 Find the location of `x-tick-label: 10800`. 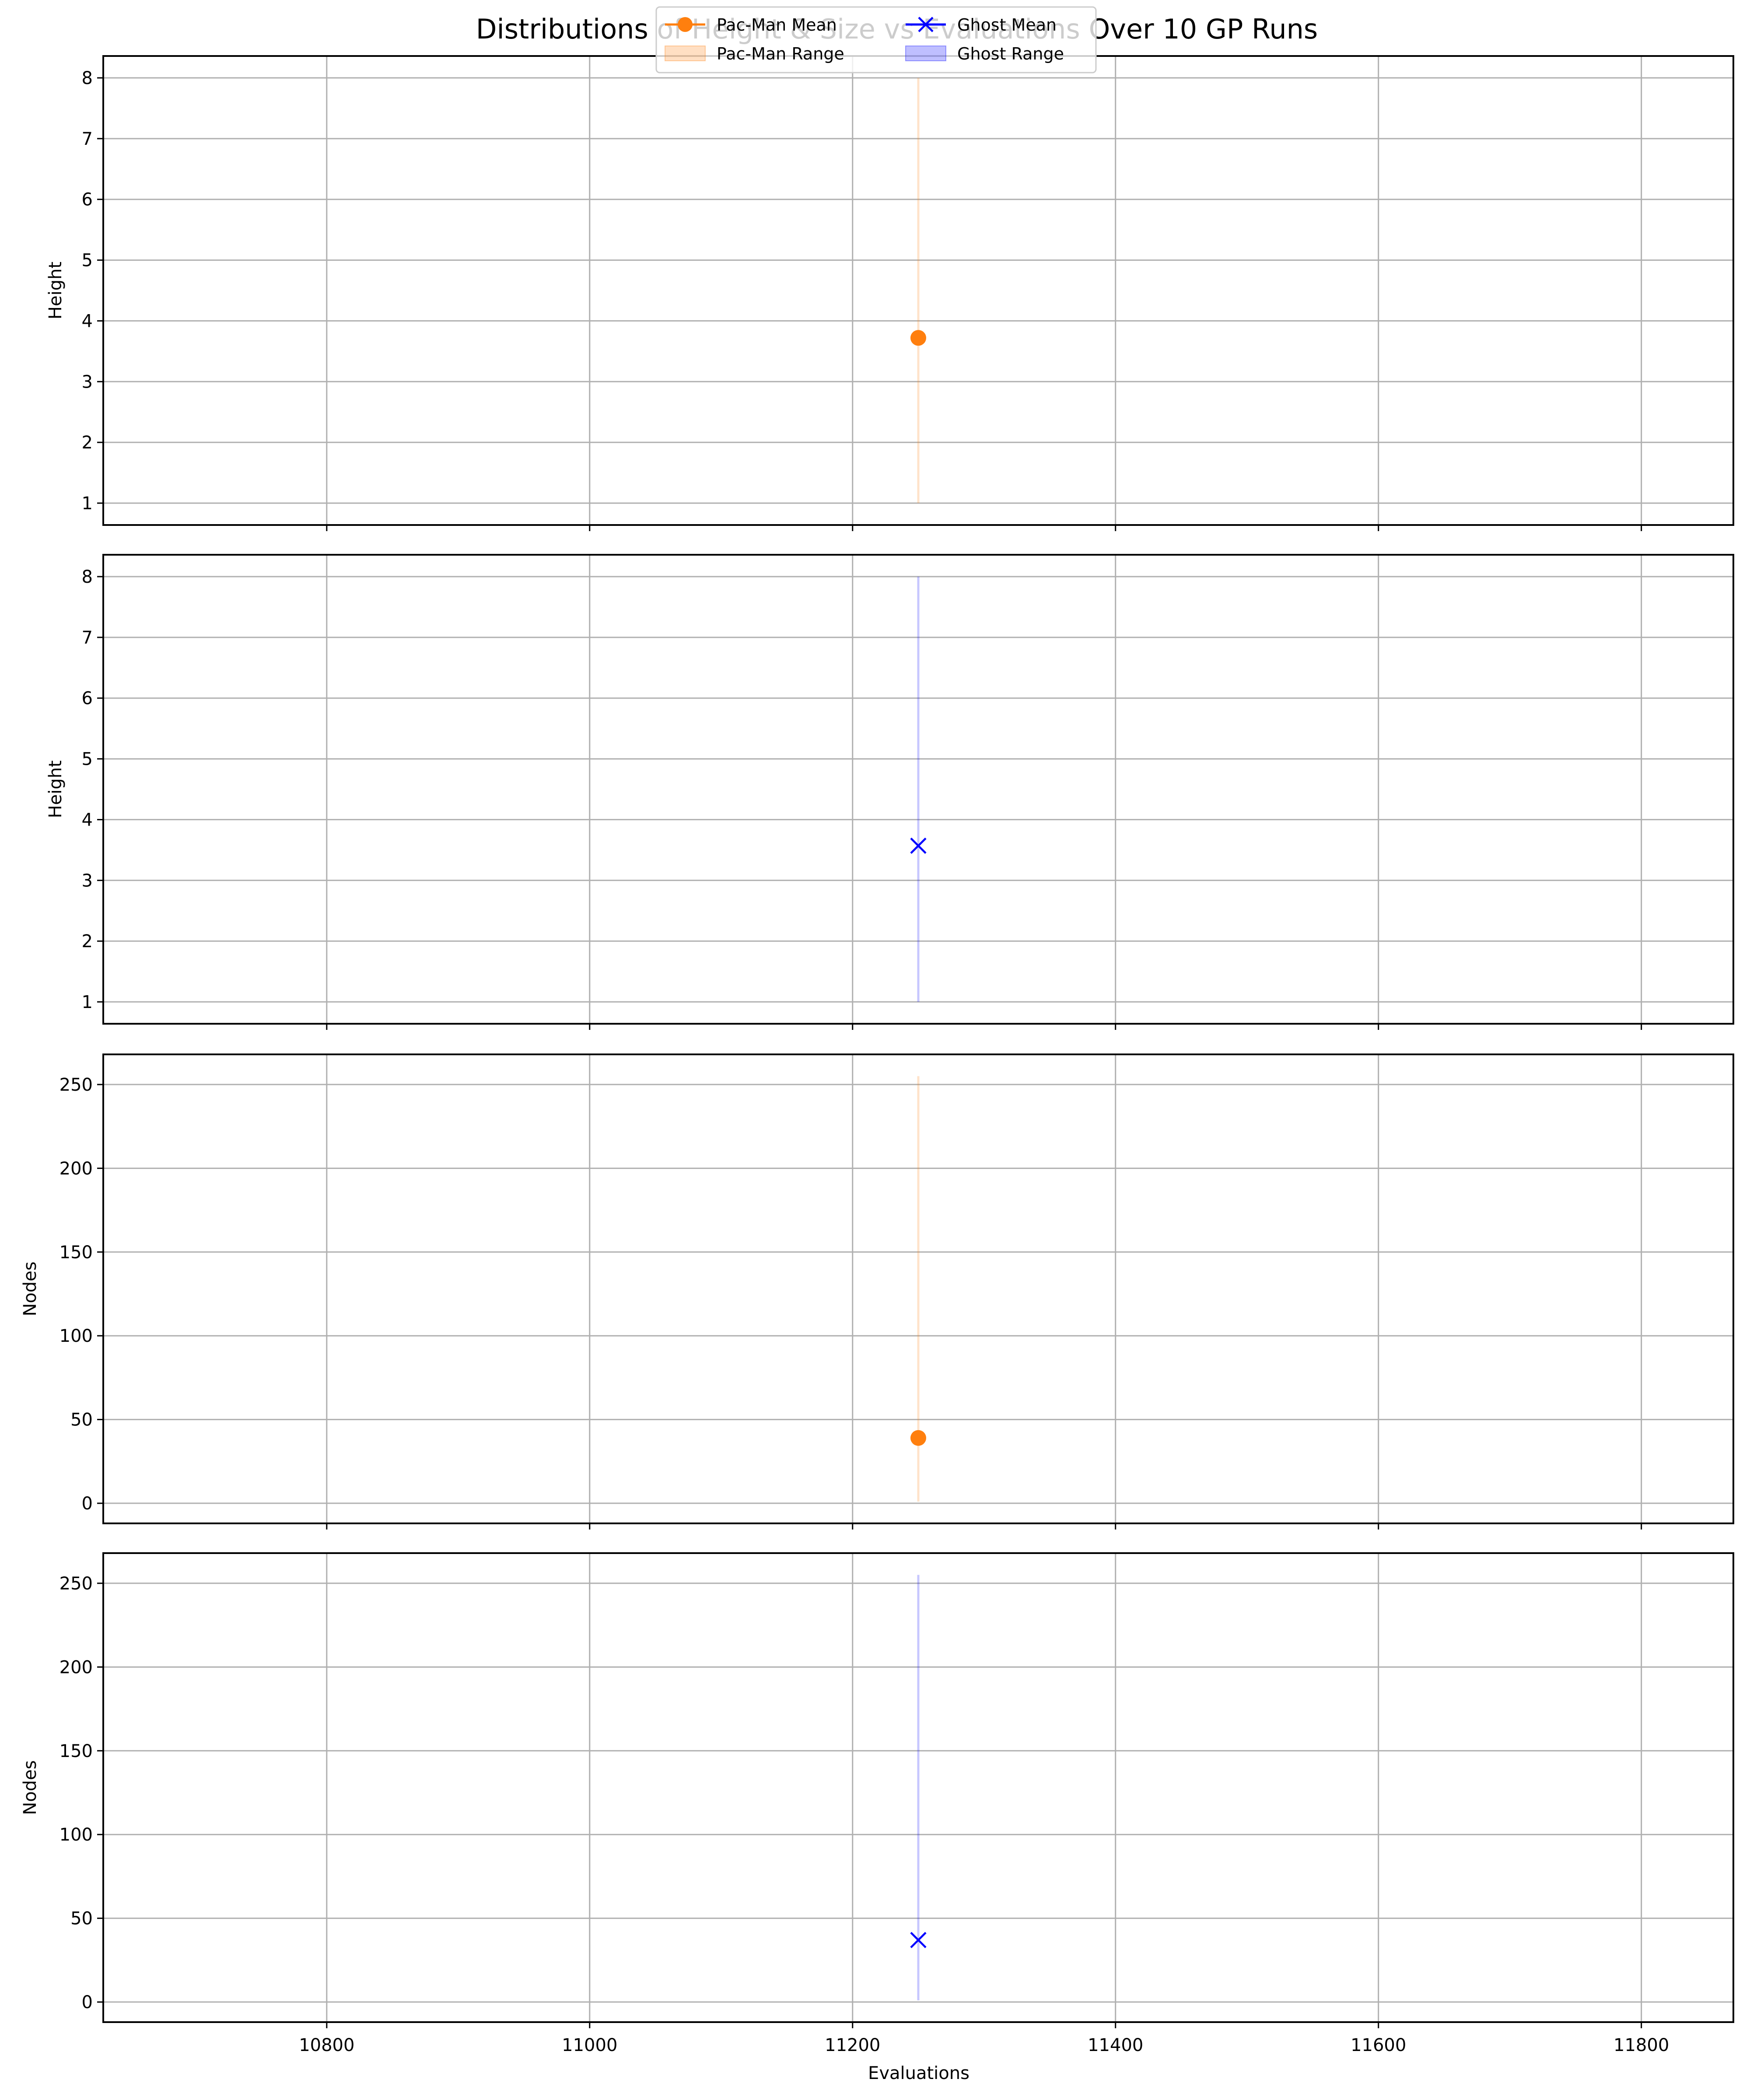

x-tick-label: 10800 is located at coordinates (326, 2045).